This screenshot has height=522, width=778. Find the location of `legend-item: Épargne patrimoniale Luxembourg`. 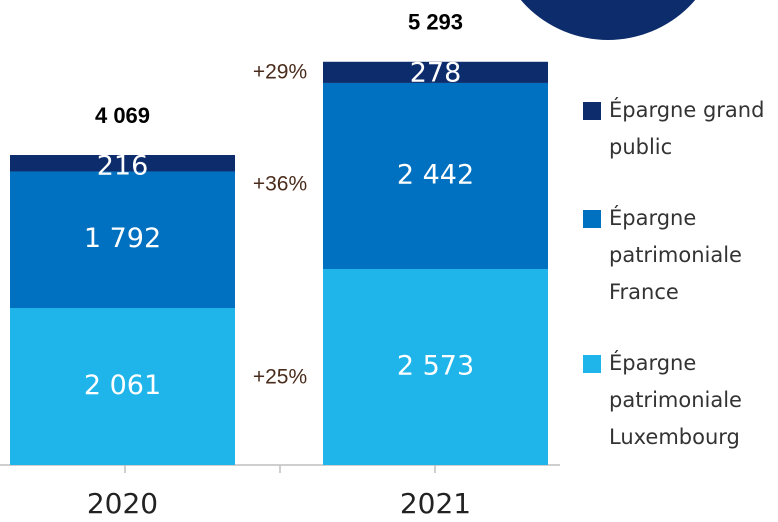

legend-item: Épargne patrimoniale Luxembourg is located at coordinates (678, 400).